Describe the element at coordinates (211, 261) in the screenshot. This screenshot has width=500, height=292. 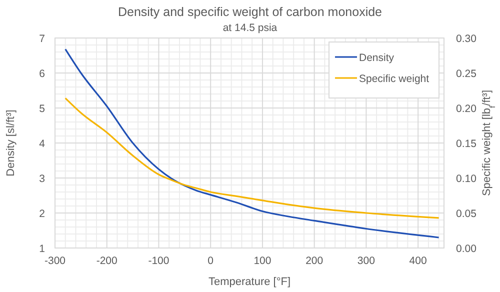
I see `x-tick-label: 0` at that location.